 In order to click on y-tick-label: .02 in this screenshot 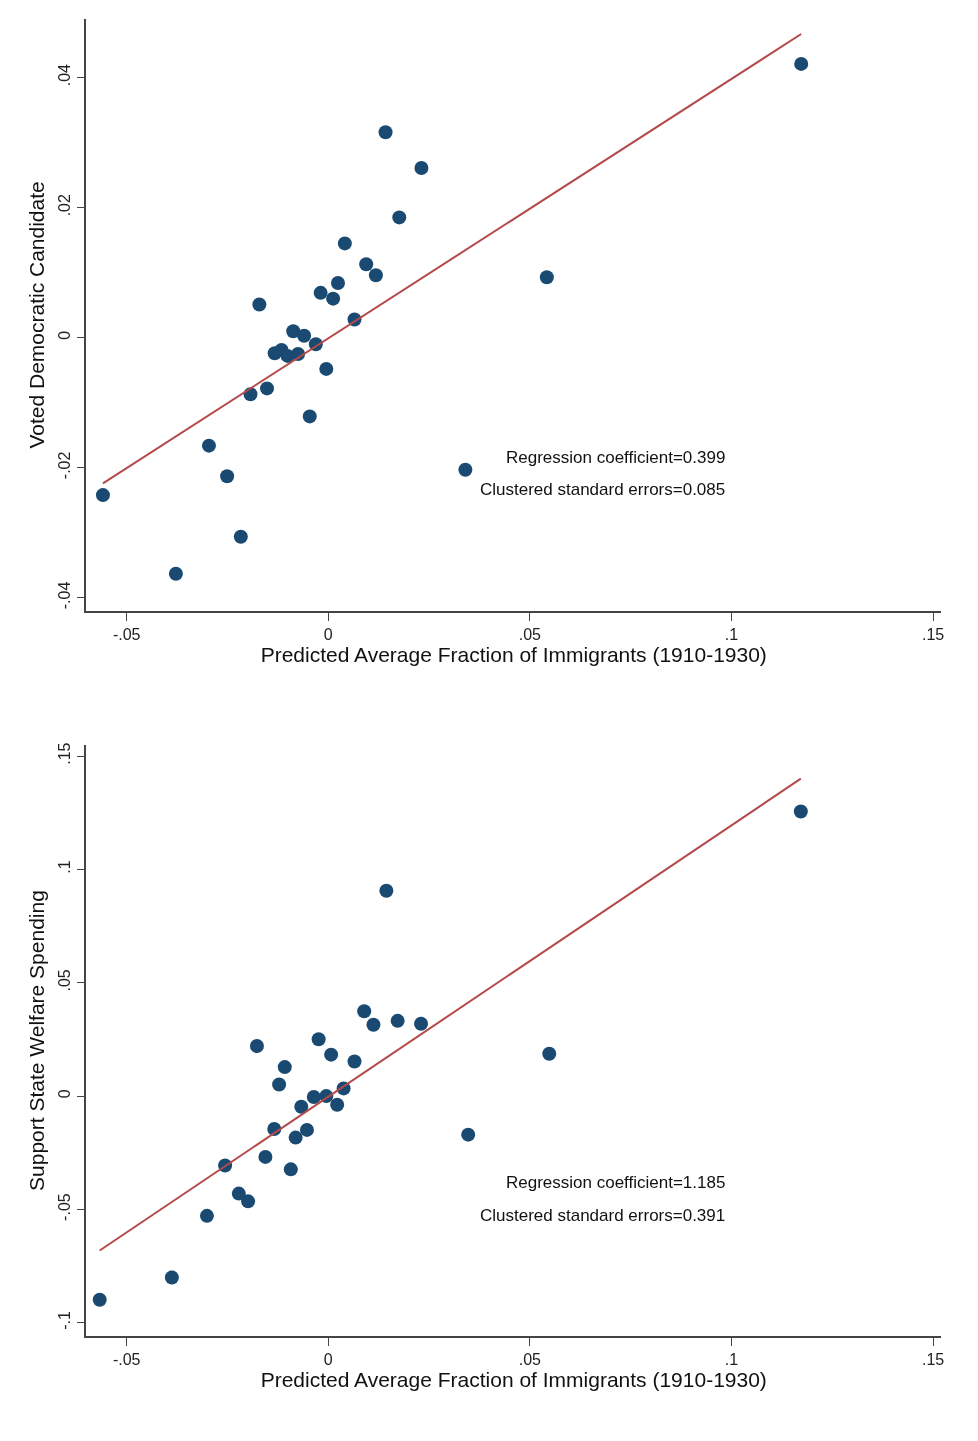, I will do `click(65, 205)`.